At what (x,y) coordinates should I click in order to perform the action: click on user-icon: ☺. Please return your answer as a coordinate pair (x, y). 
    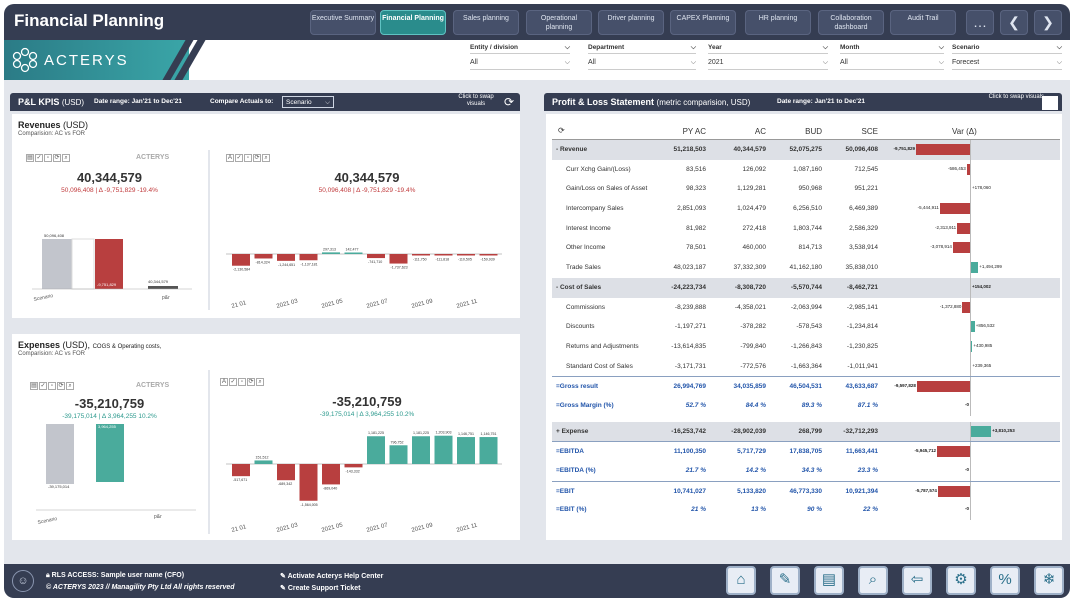
    Looking at the image, I should click on (23, 581).